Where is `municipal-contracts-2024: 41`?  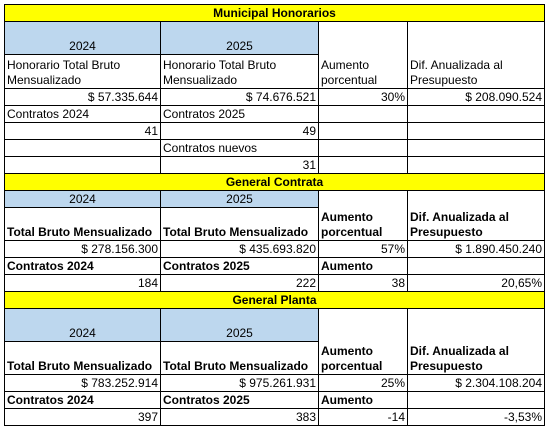
municipal-contracts-2024: 41 is located at coordinates (82, 131).